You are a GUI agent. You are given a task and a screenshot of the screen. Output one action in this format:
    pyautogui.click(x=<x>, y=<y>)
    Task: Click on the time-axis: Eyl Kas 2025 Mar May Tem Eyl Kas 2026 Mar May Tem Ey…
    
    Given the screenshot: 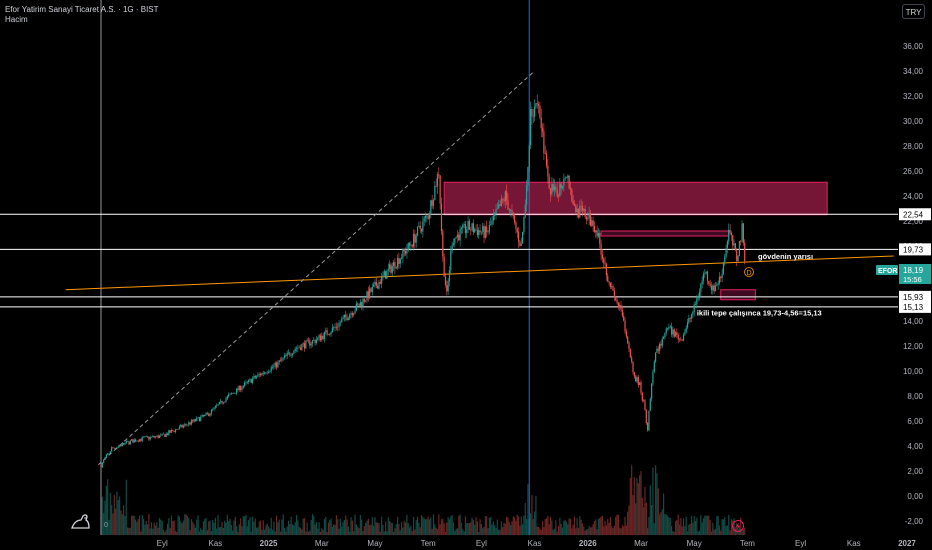 What is the action you would take?
    pyautogui.click(x=510, y=535)
    